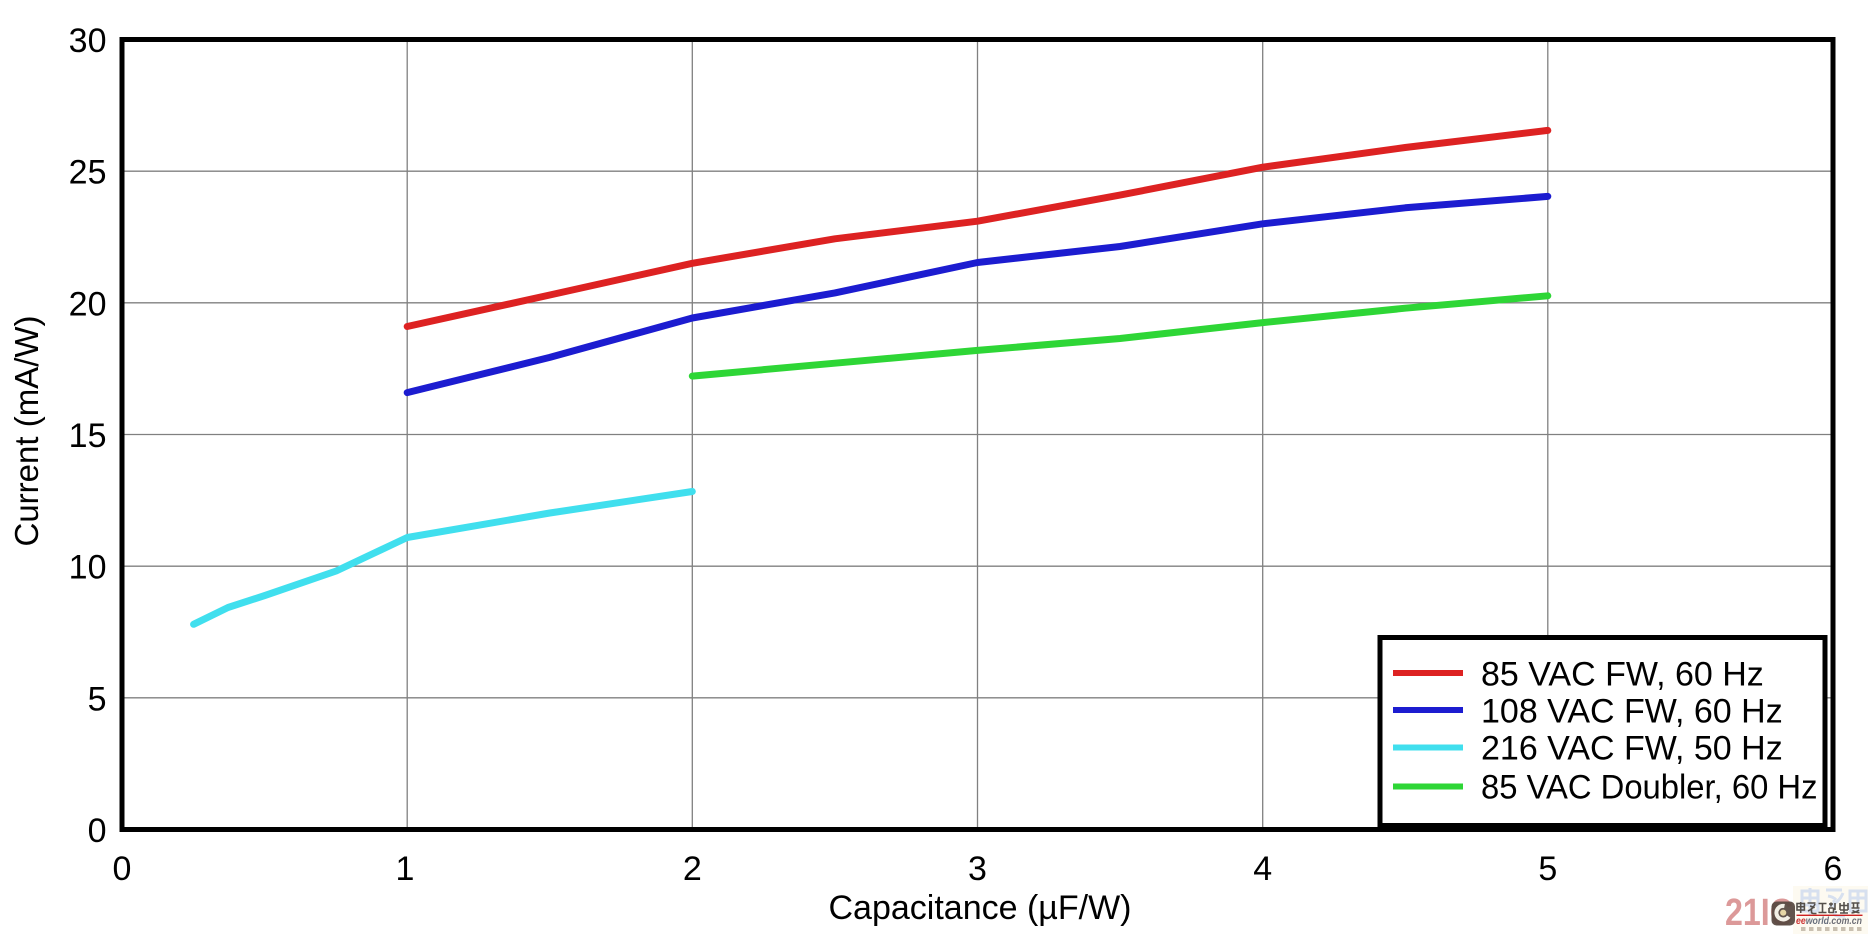 The height and width of the screenshot is (942, 1868). I want to click on svg-text: Capacitance (µF/W), so click(980, 908).